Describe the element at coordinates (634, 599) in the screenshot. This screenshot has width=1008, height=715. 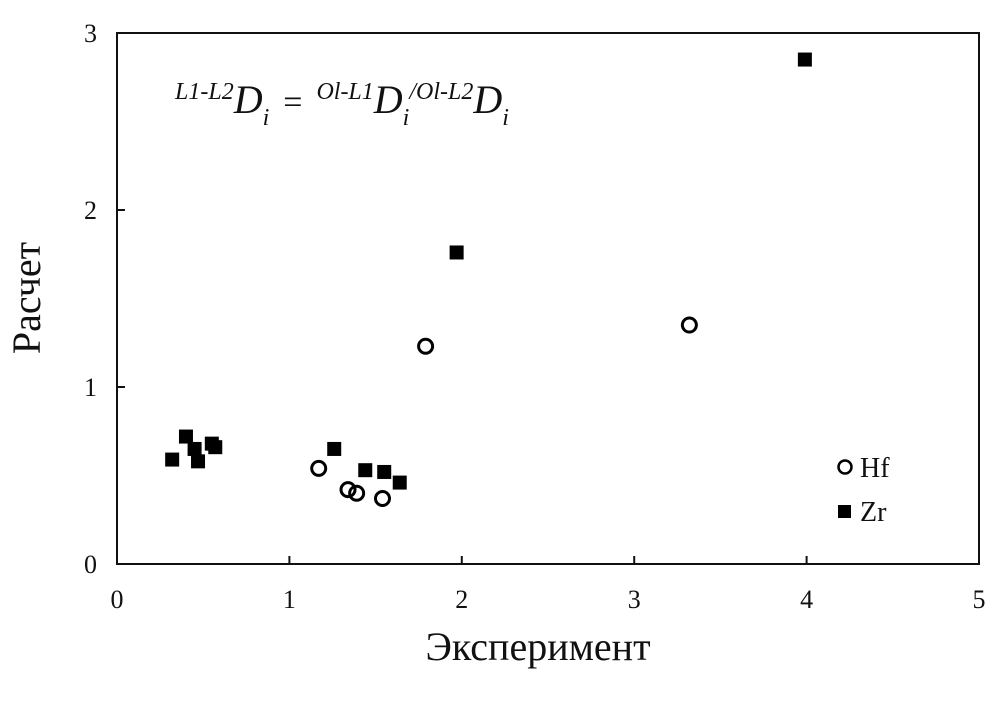
I see `x-tick-label: 3` at that location.